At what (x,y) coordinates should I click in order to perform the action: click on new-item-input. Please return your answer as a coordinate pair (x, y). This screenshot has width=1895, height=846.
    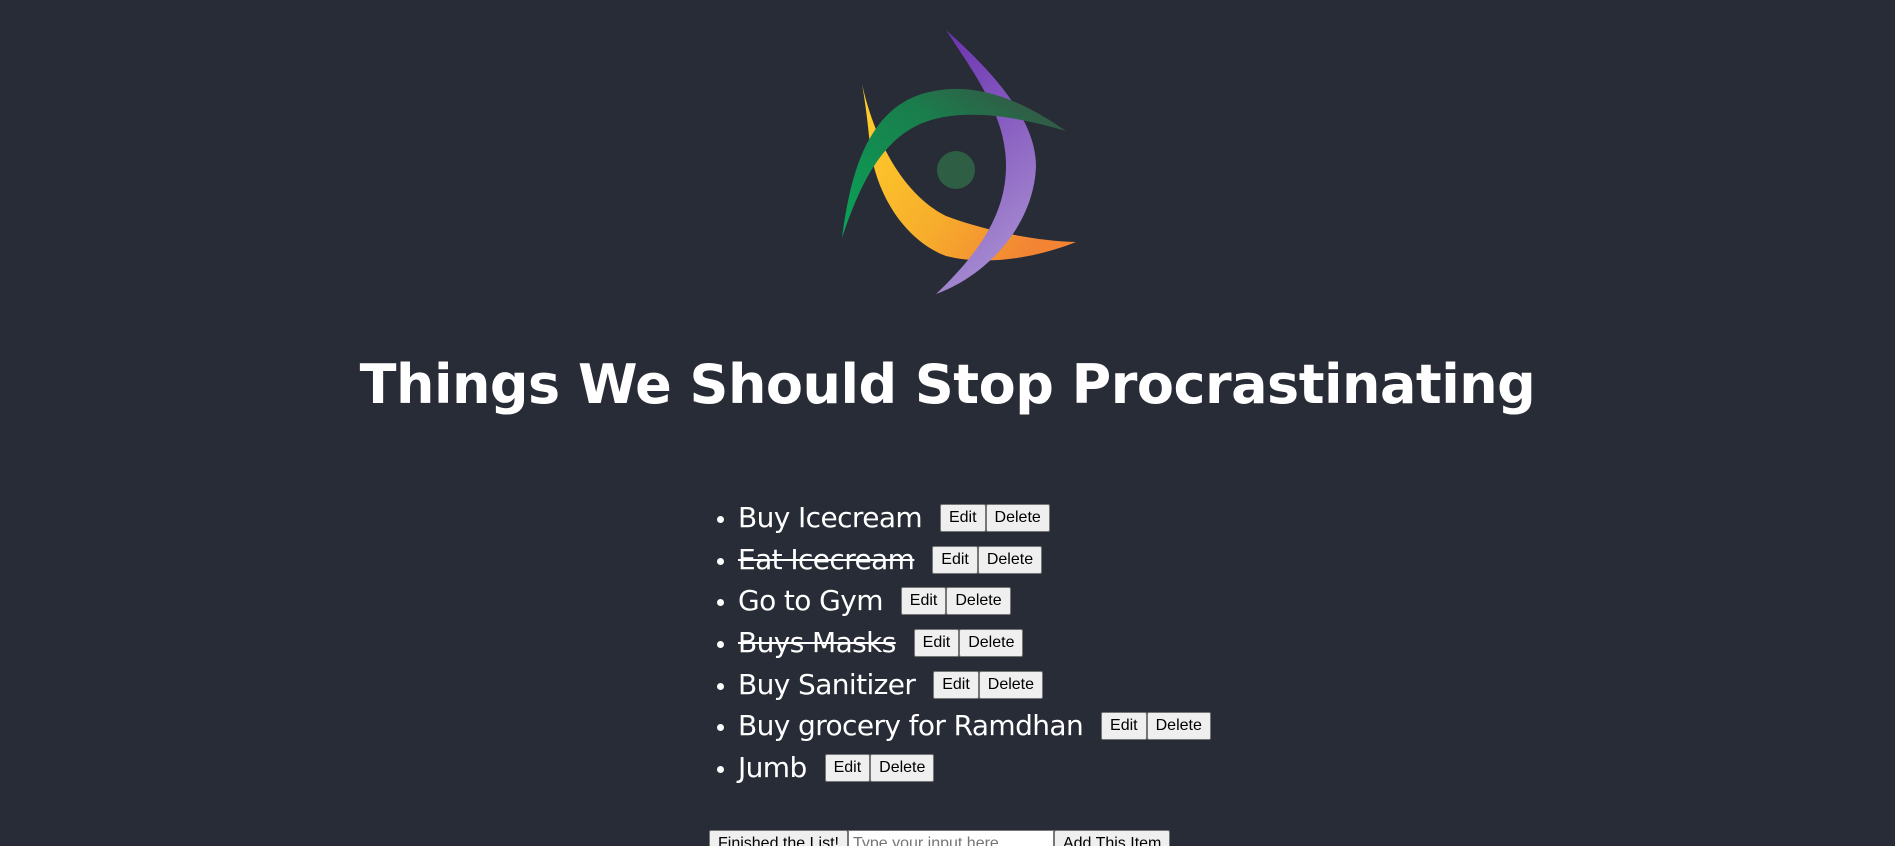
    Looking at the image, I should click on (950, 838).